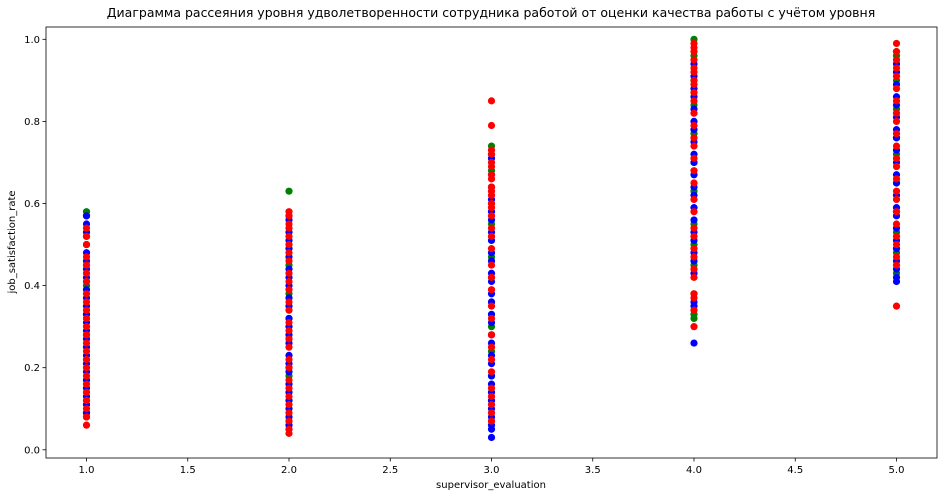 The height and width of the screenshot is (497, 944). Describe the element at coordinates (491, 485) in the screenshot. I see `x-axis-label: supervisor_evaluation` at that location.